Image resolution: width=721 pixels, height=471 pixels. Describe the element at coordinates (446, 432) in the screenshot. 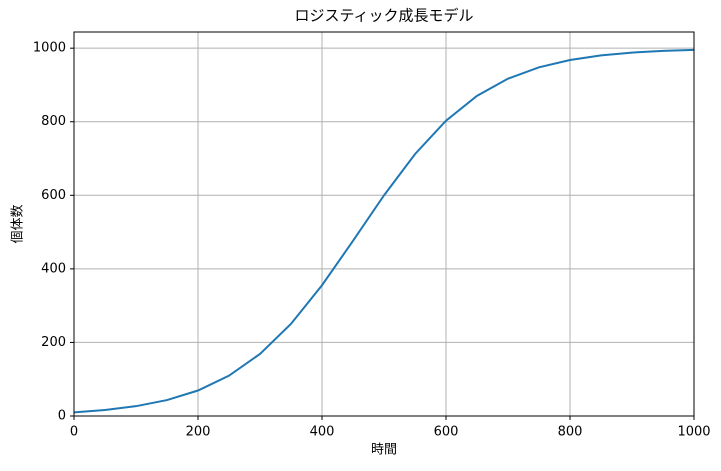

I see `x-tick-label: 600` at that location.